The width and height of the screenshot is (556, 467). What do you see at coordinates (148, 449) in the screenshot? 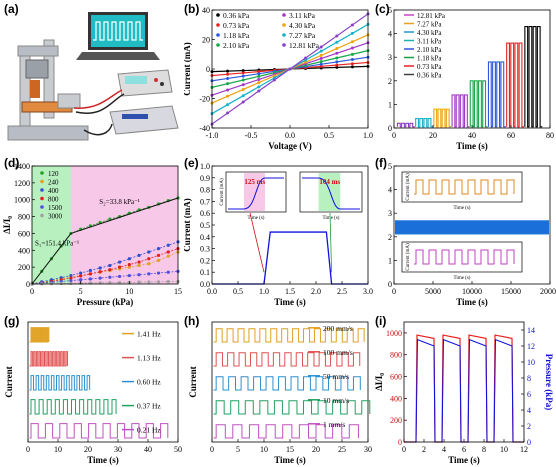
I see `x-tick-label: 40` at bounding box center [148, 449].